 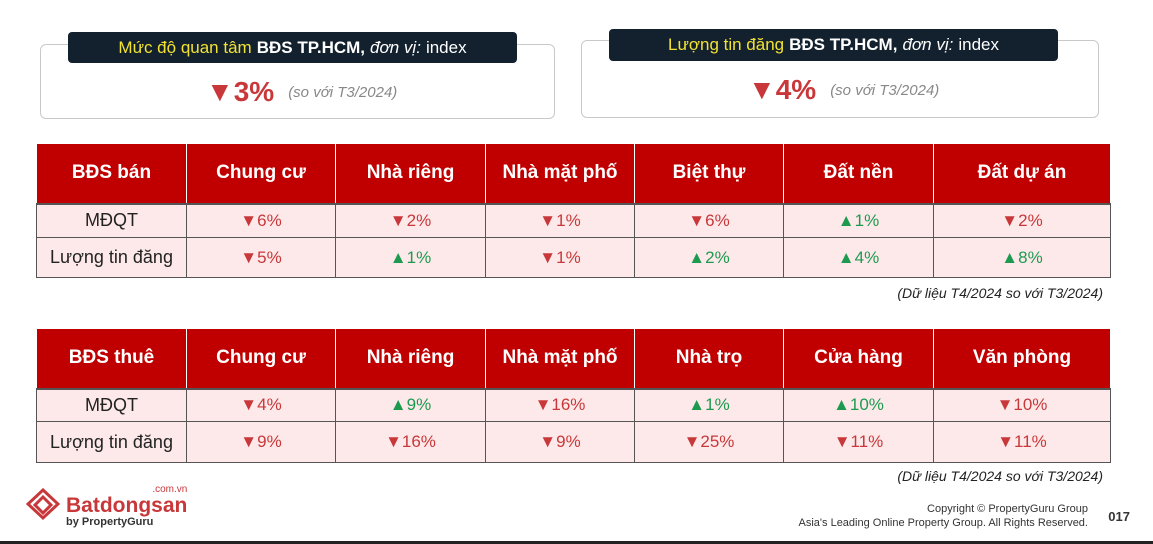 I want to click on column-header: Cửa hàng, so click(x=858, y=359).